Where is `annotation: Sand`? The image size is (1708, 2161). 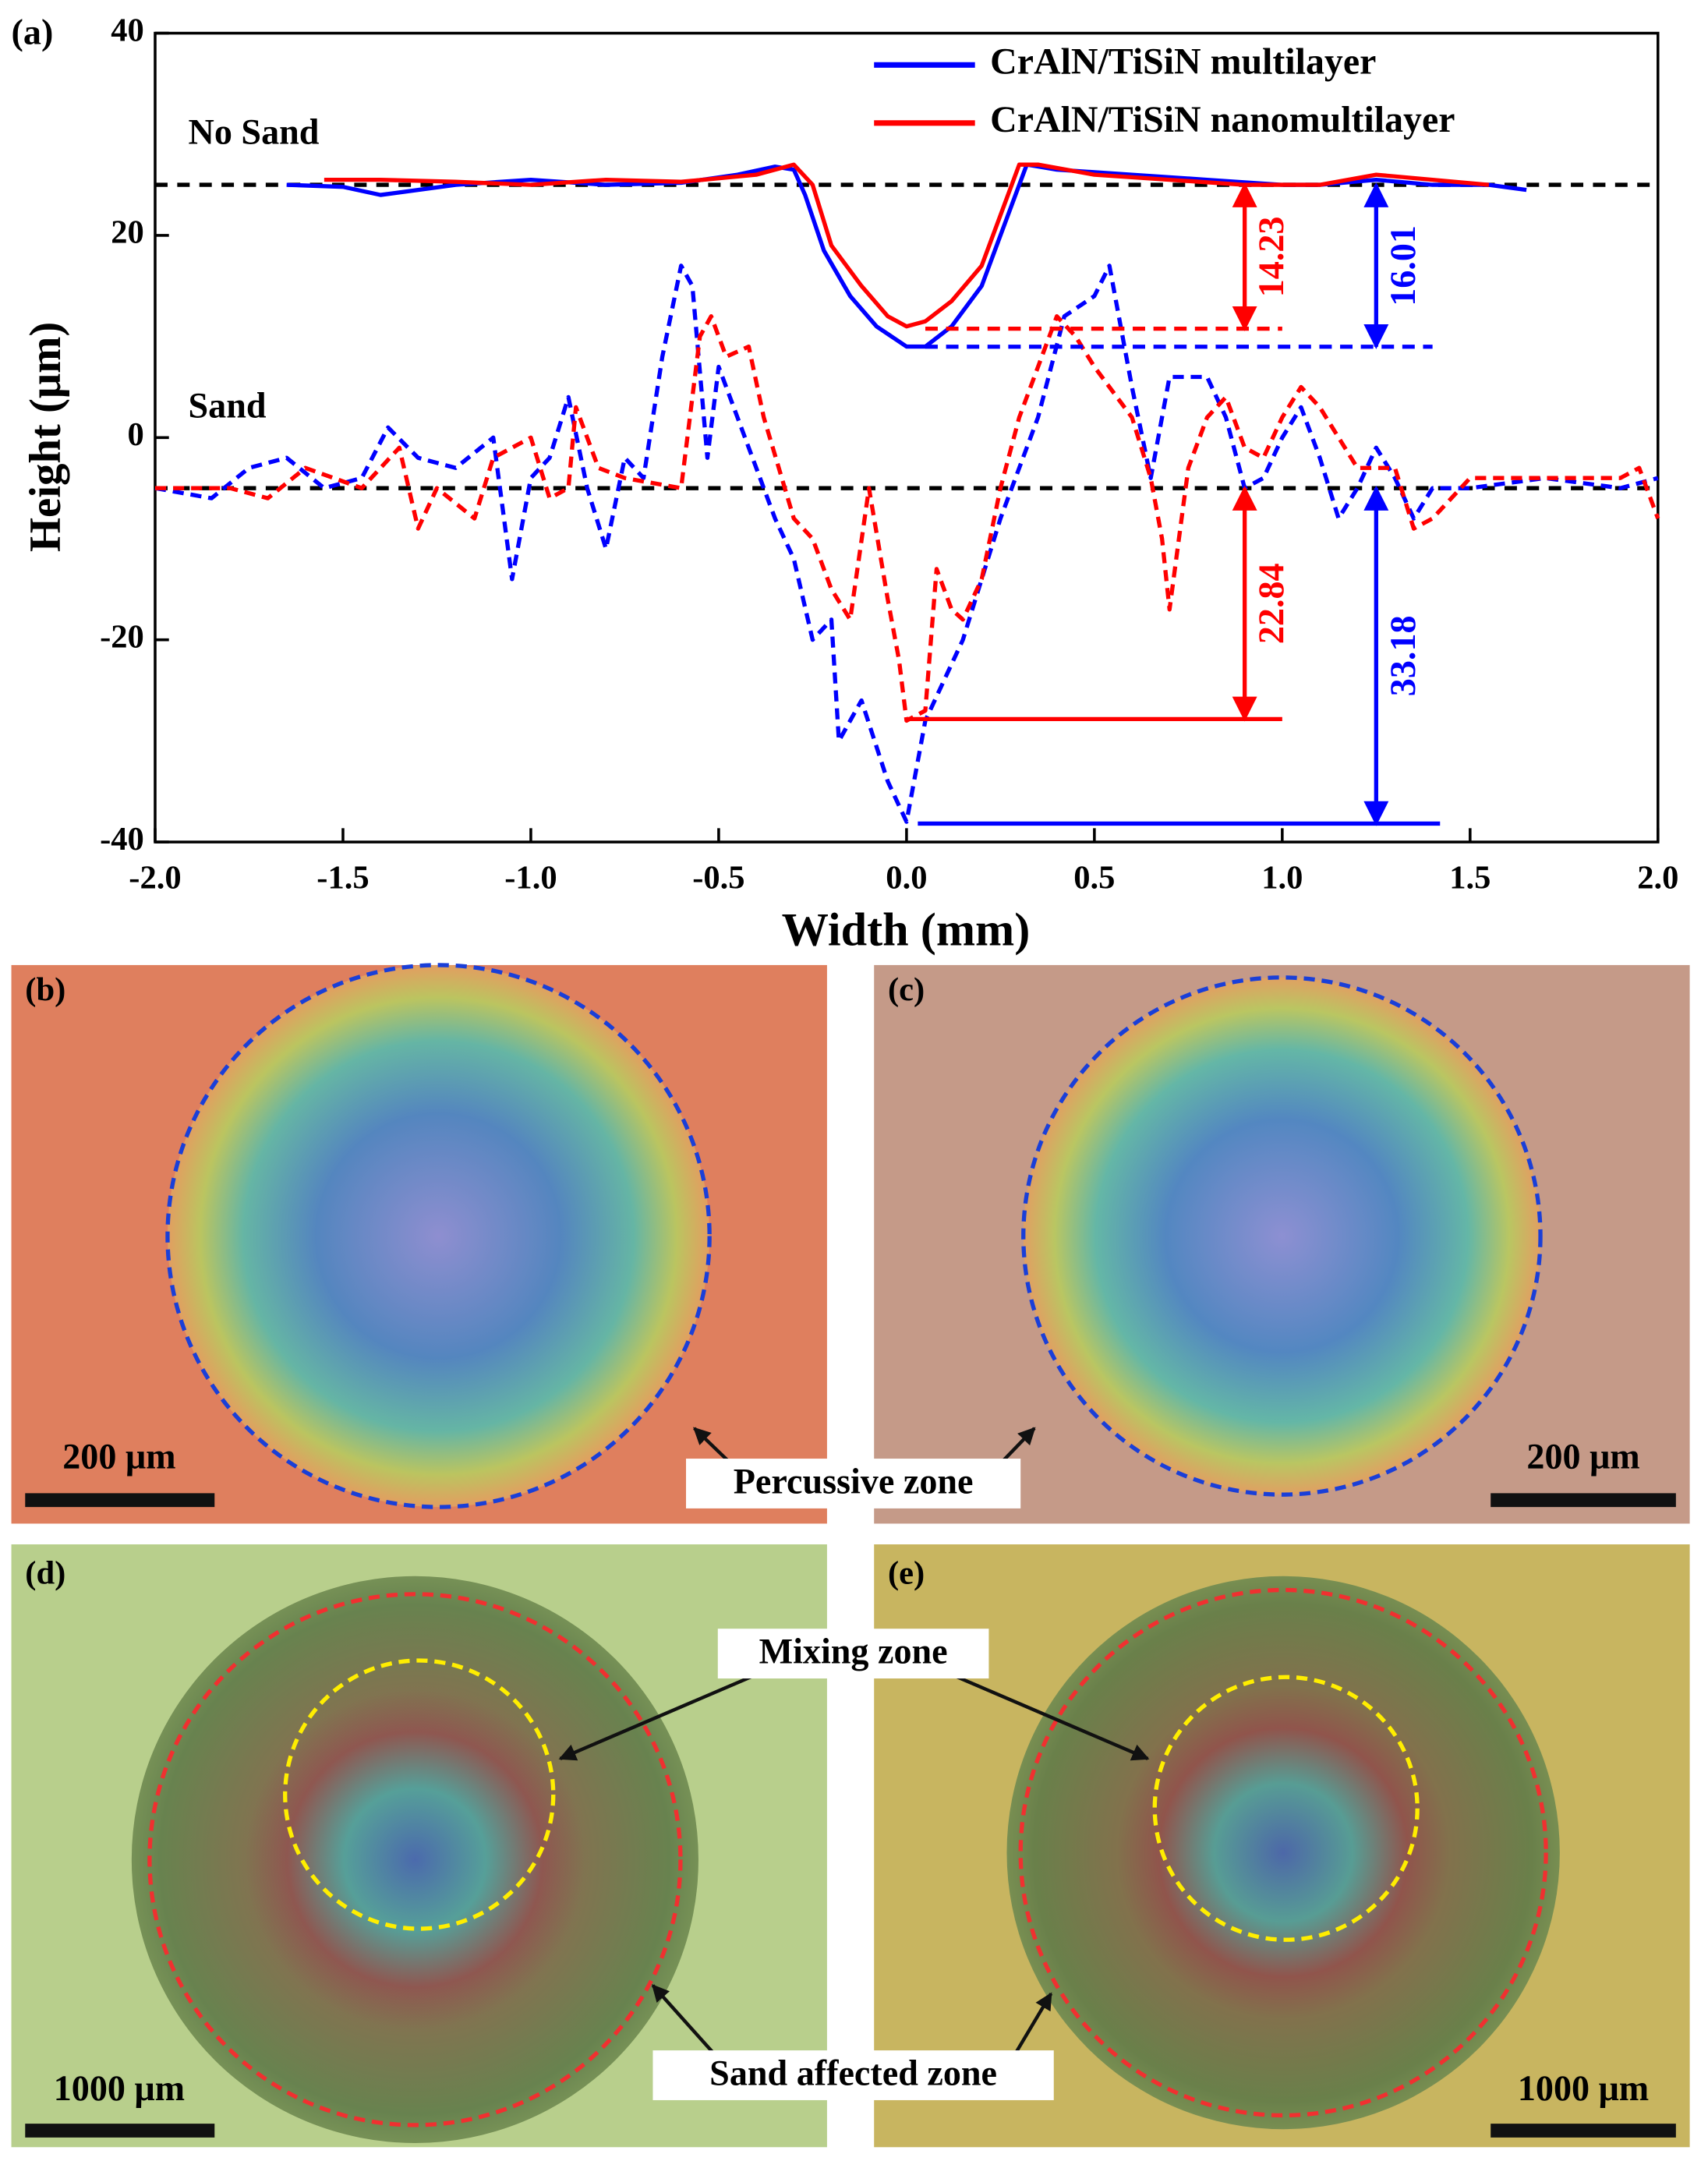 annotation: Sand is located at coordinates (228, 406).